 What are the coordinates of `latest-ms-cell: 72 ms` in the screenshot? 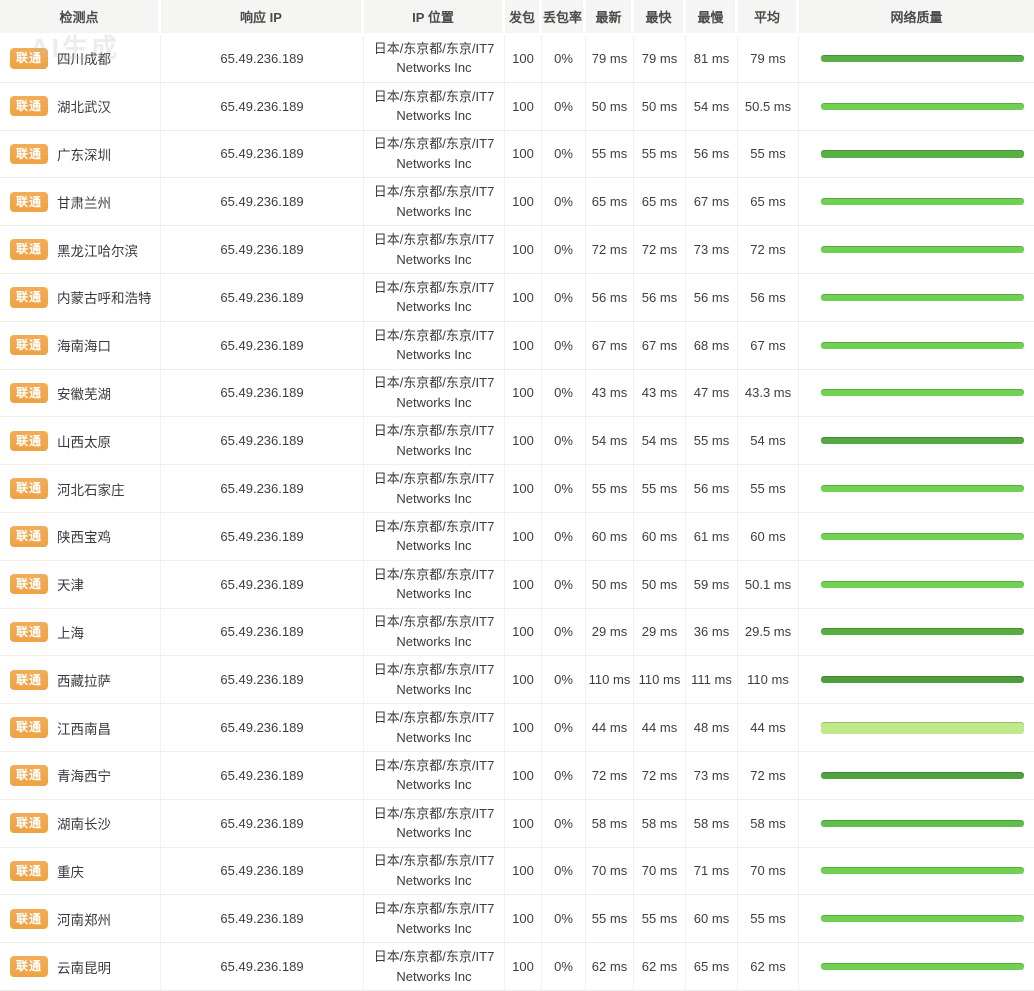 It's located at (610, 775).